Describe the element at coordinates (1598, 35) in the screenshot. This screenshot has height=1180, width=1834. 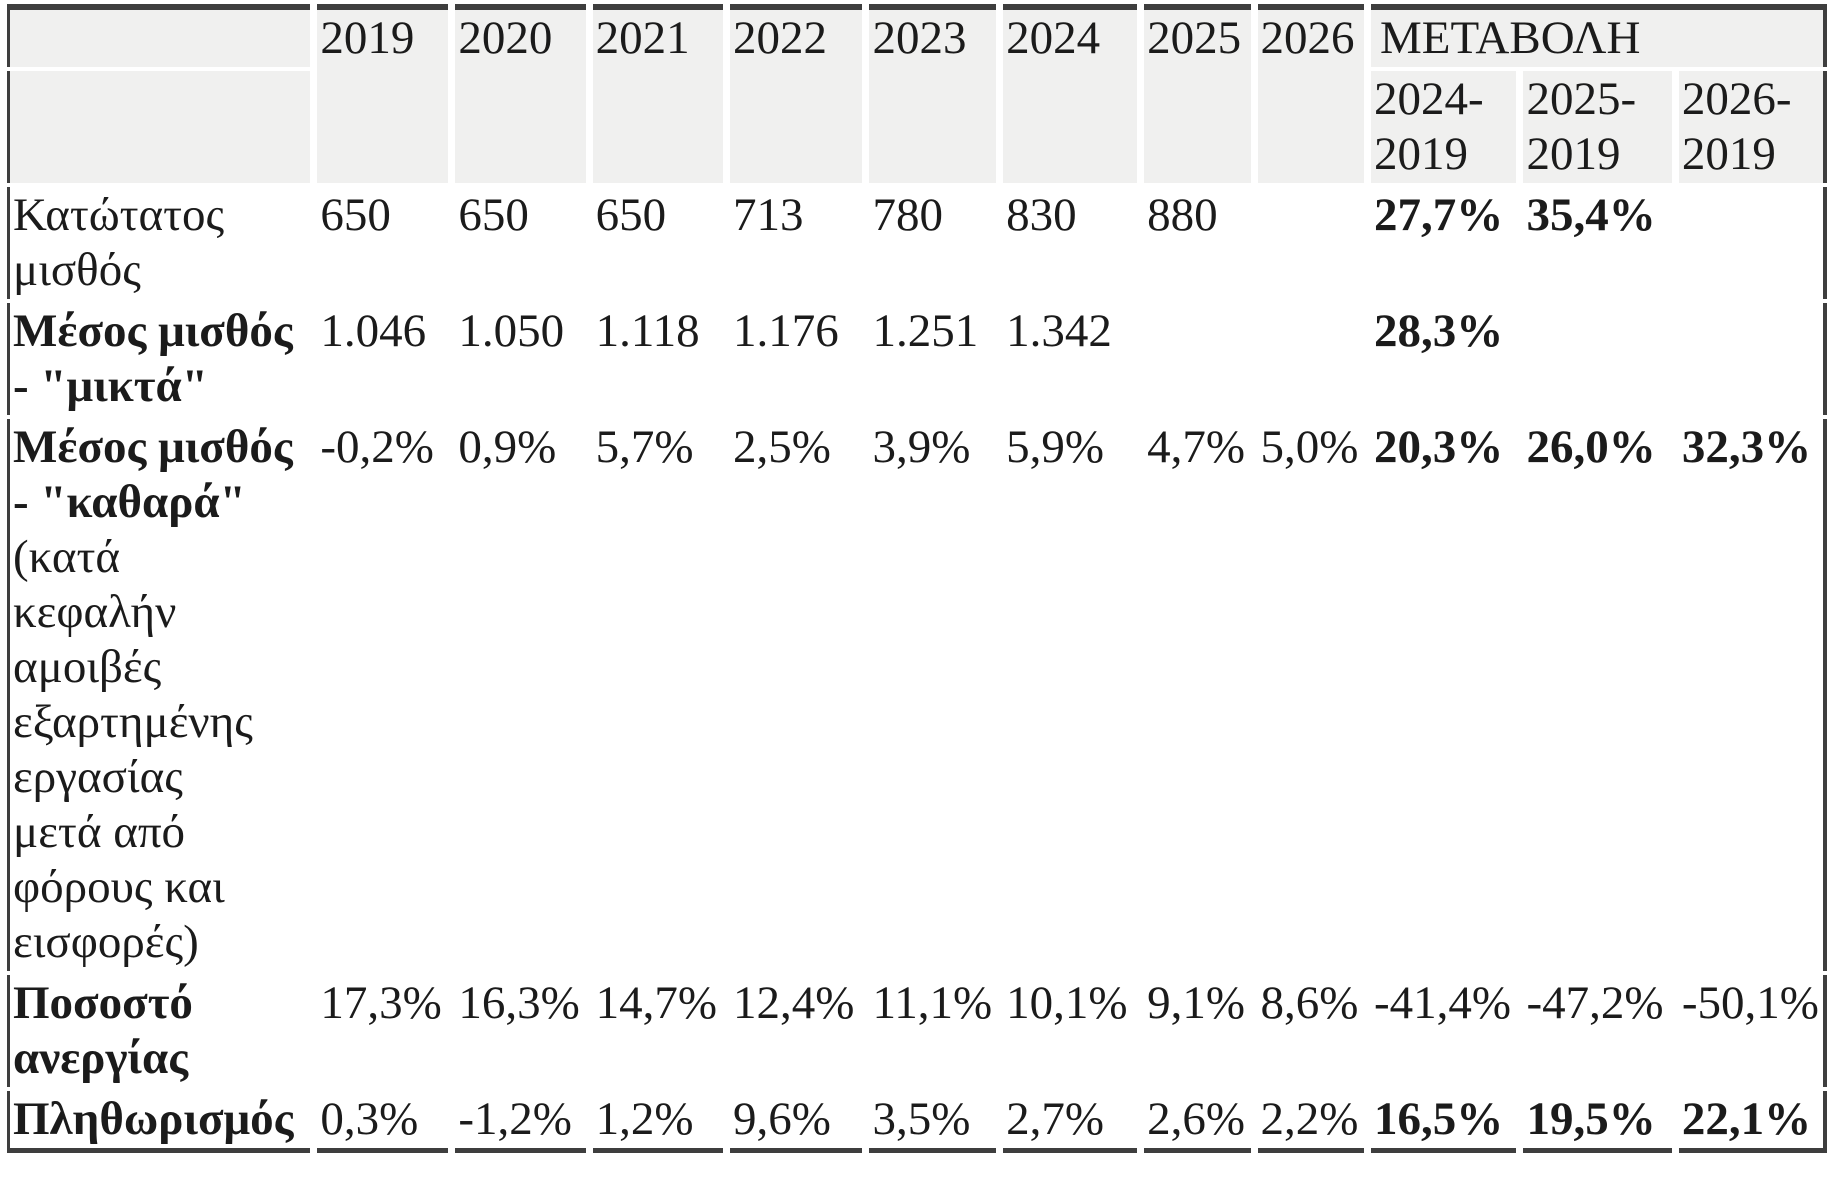
I see `change-section-header: ΜΕΤΑΒΟΛΗ` at that location.